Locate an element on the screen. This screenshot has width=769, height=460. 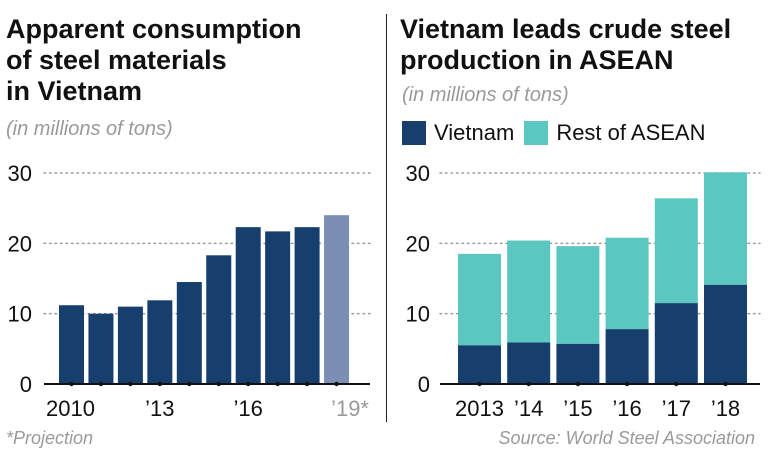
left-y-tick-label: 10 is located at coordinates (20, 314).